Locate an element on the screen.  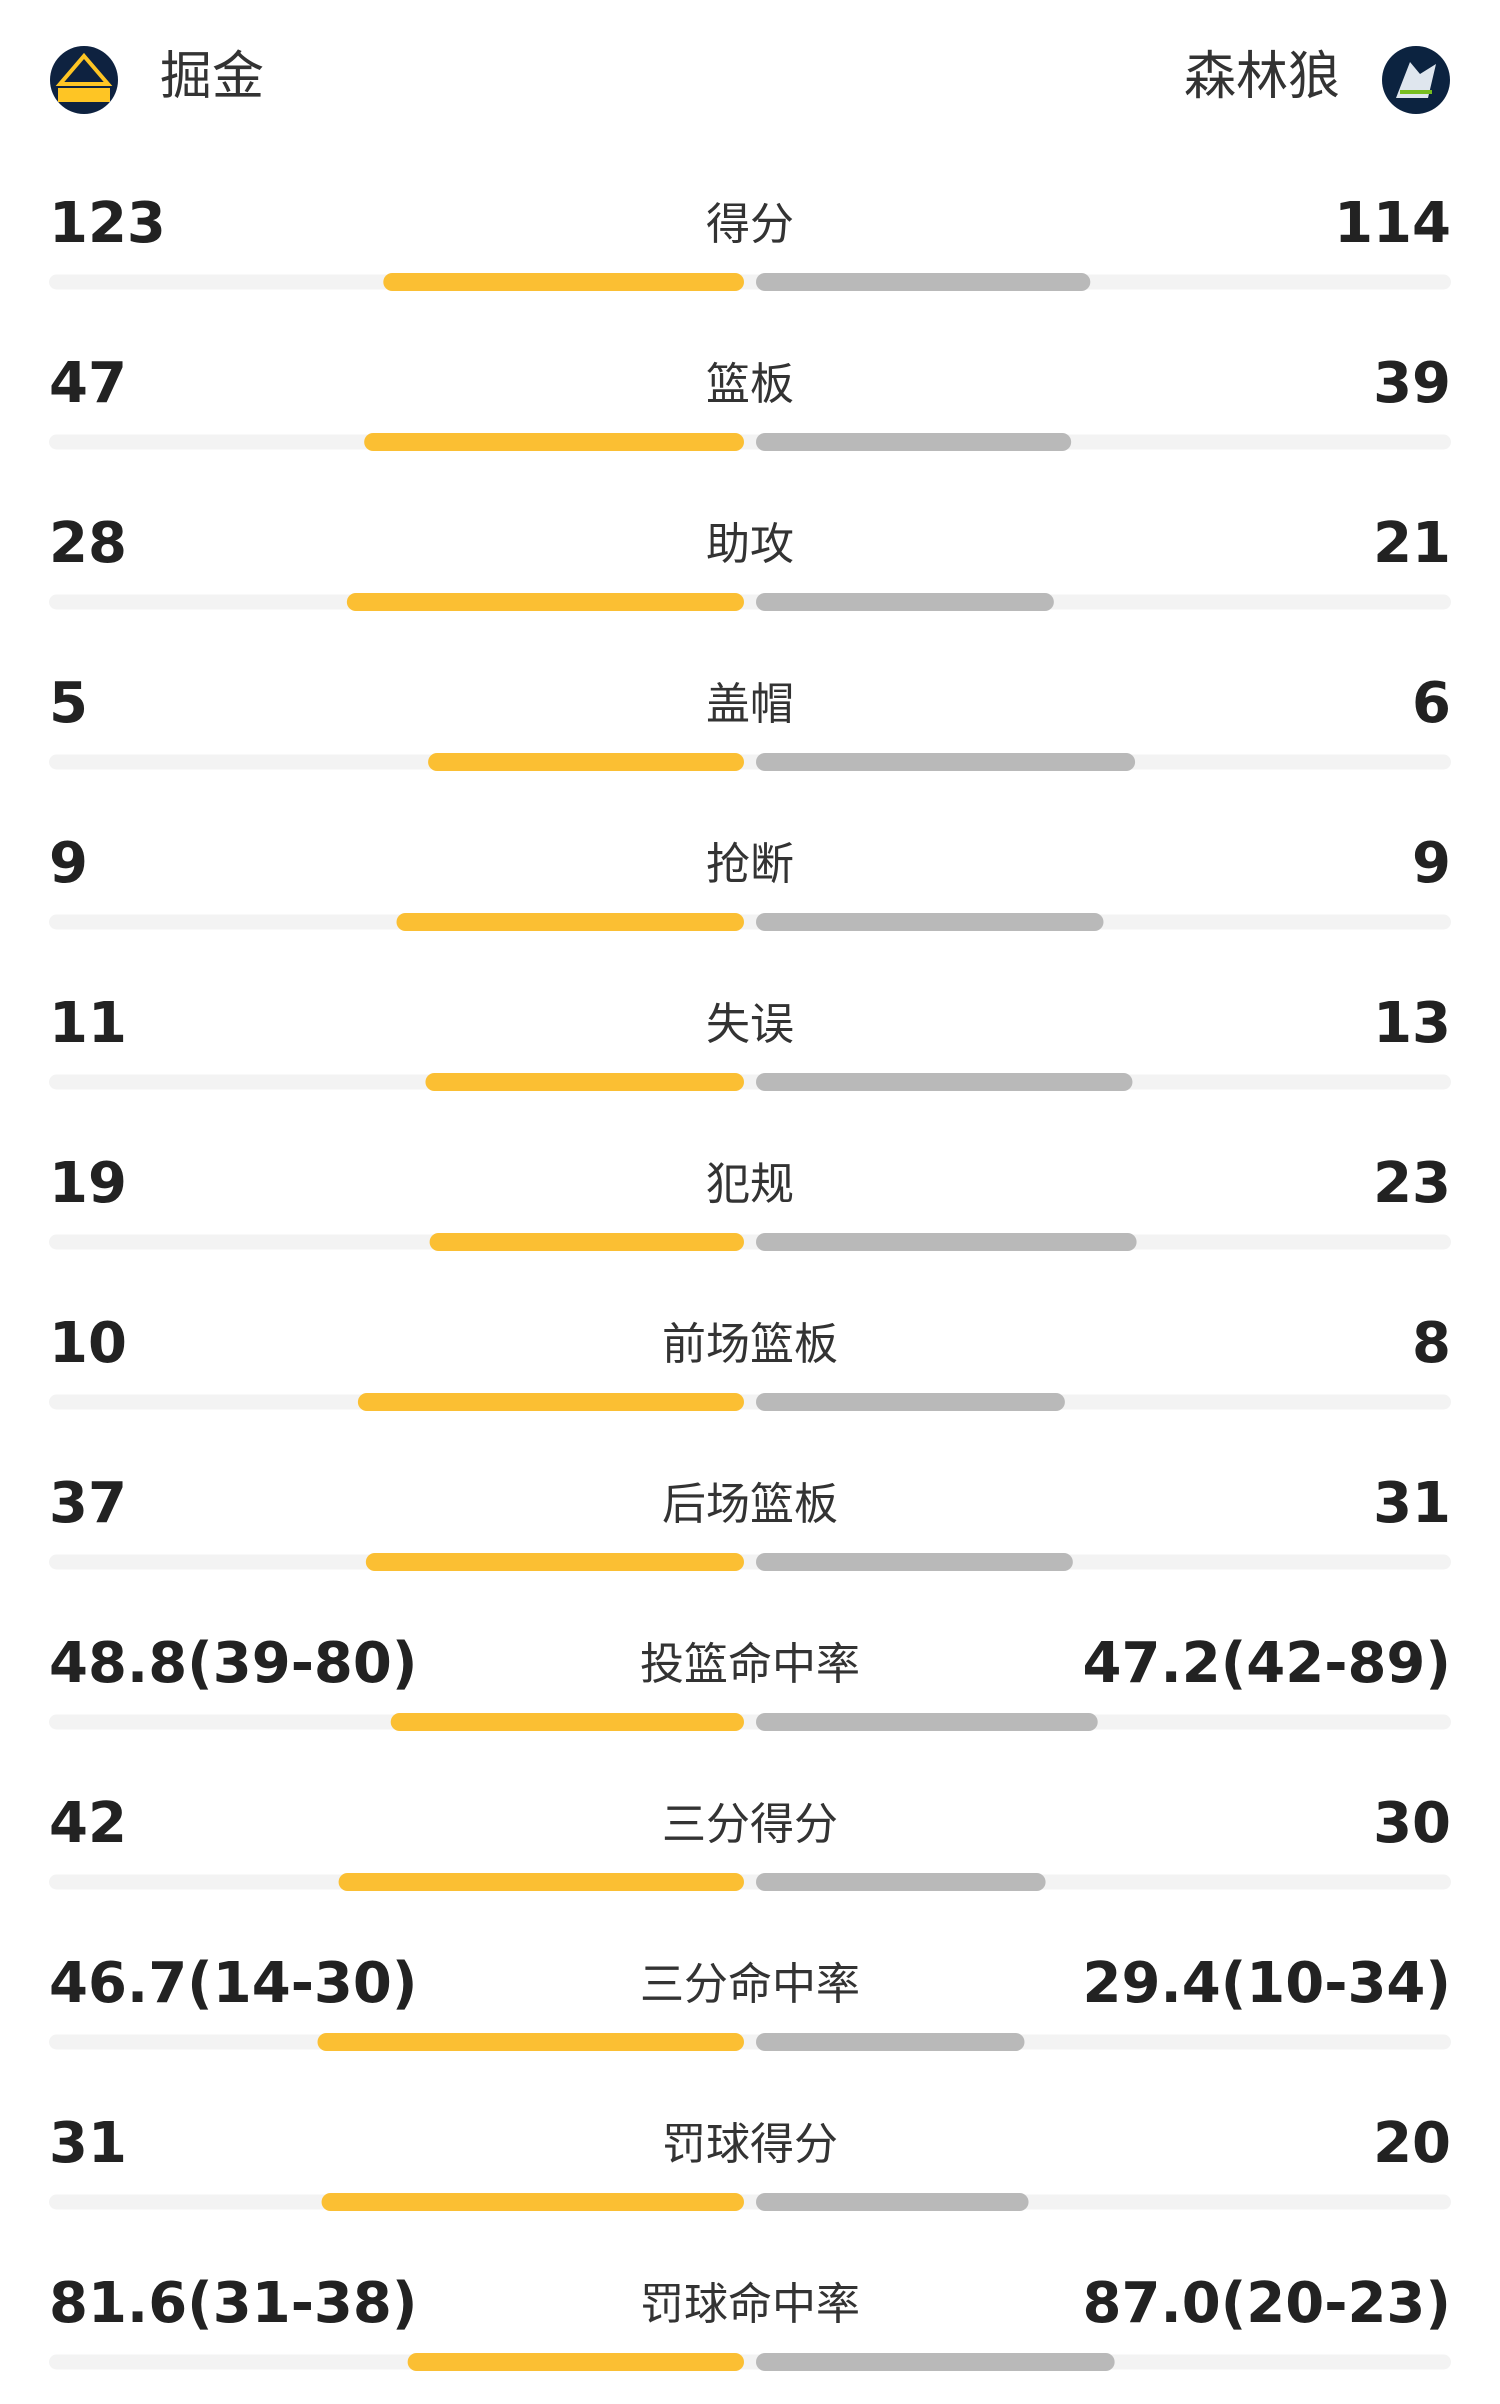
away-value: 8 is located at coordinates (1431, 1343).